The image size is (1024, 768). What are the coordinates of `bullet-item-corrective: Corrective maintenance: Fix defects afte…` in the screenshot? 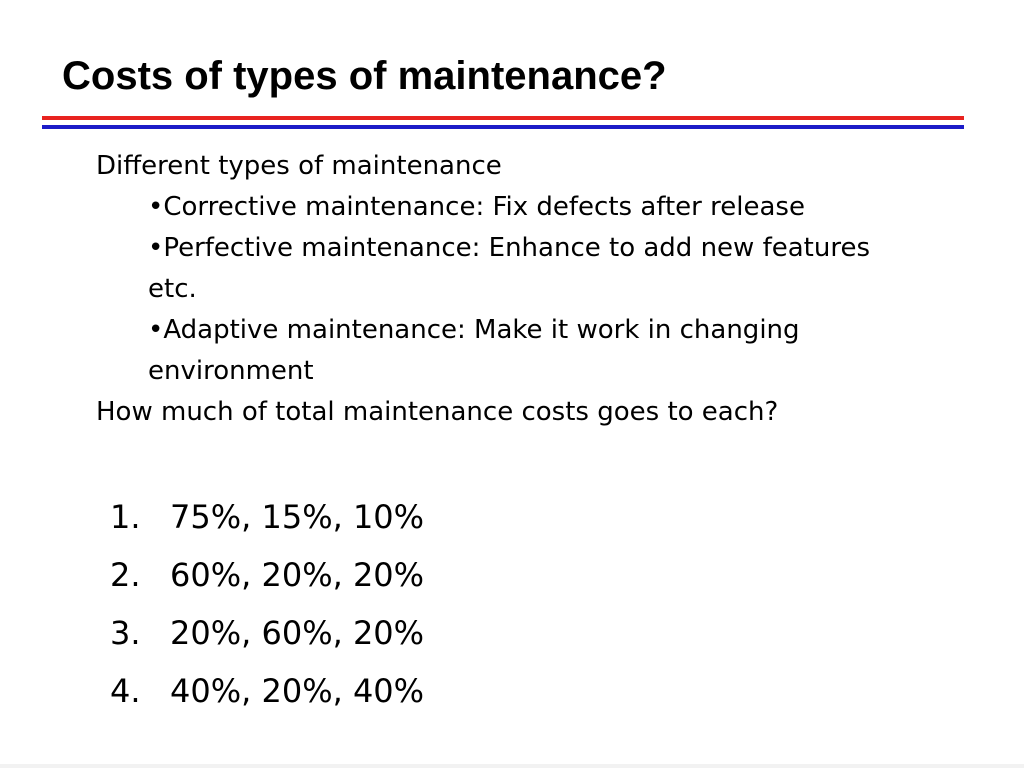 It's located at (528, 207).